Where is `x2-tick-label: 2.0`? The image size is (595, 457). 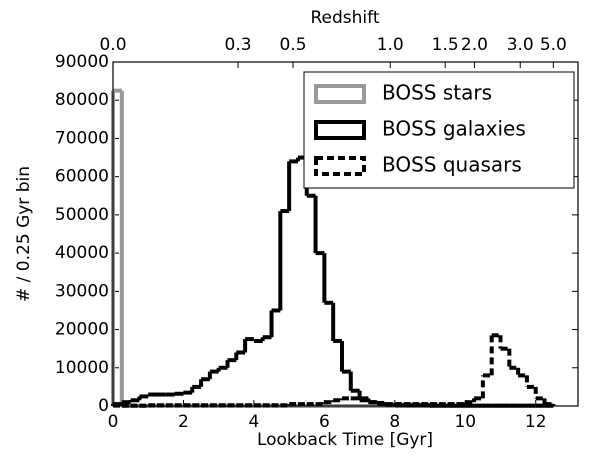
x2-tick-label: 2.0 is located at coordinates (474, 45).